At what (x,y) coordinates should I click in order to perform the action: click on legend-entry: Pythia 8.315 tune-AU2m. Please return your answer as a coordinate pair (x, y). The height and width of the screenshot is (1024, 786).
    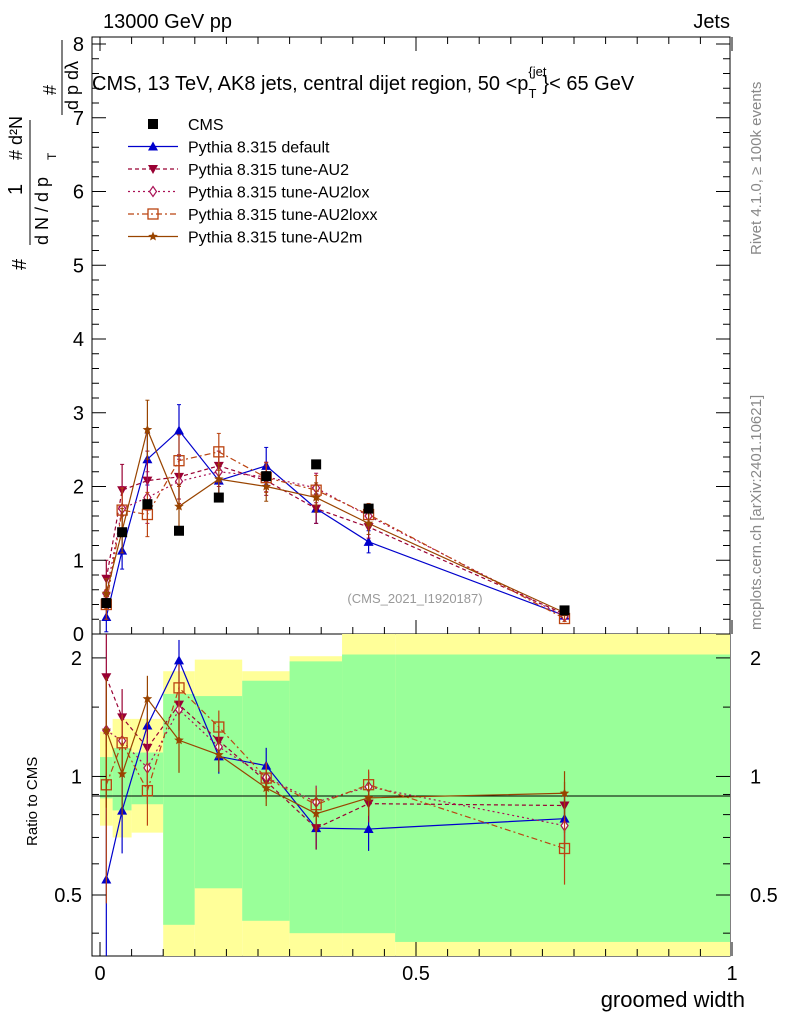
    Looking at the image, I should click on (245, 238).